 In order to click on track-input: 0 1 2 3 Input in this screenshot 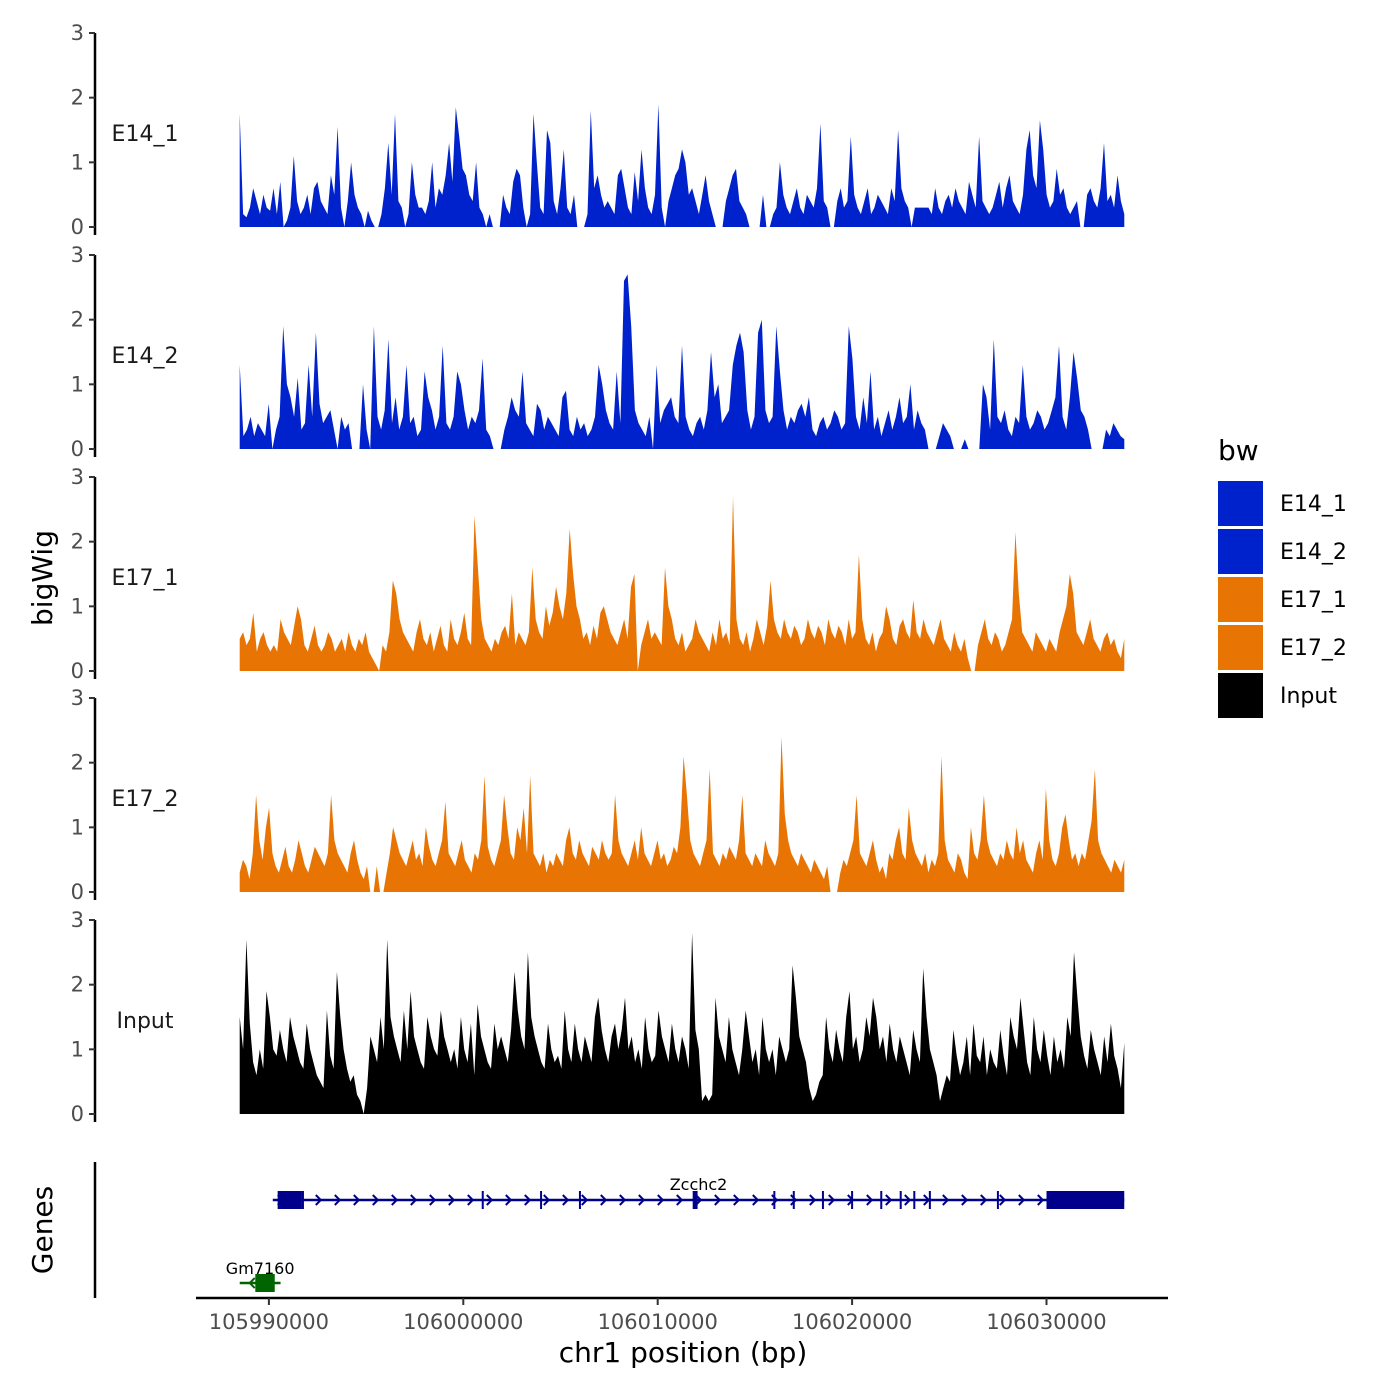, I will do `click(598, 1017)`.